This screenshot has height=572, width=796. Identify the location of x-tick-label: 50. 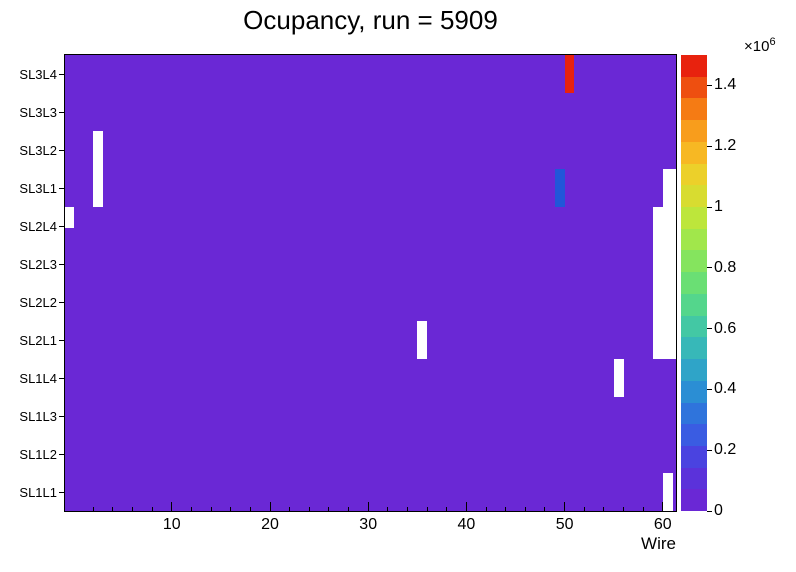
(564, 524).